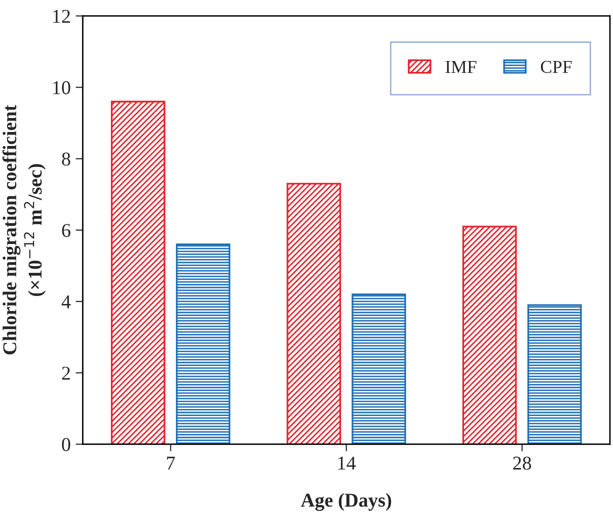  What do you see at coordinates (347, 463) in the screenshot?
I see `x-tick-label: 14` at bounding box center [347, 463].